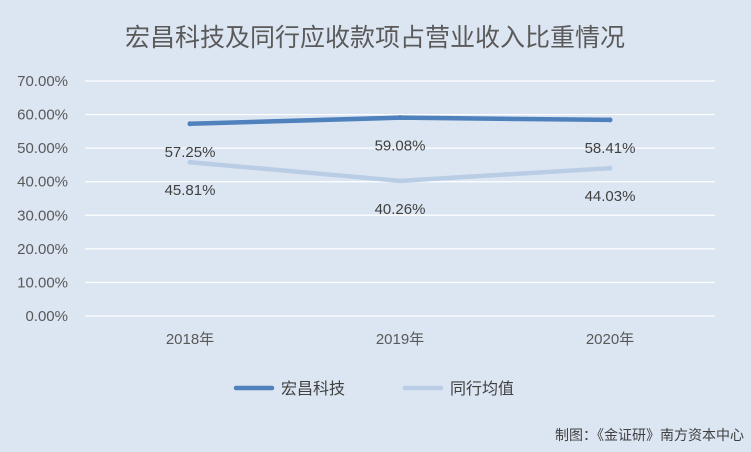 The image size is (751, 452). What do you see at coordinates (400, 146) in the screenshot?
I see `data-label: 59.08%` at bounding box center [400, 146].